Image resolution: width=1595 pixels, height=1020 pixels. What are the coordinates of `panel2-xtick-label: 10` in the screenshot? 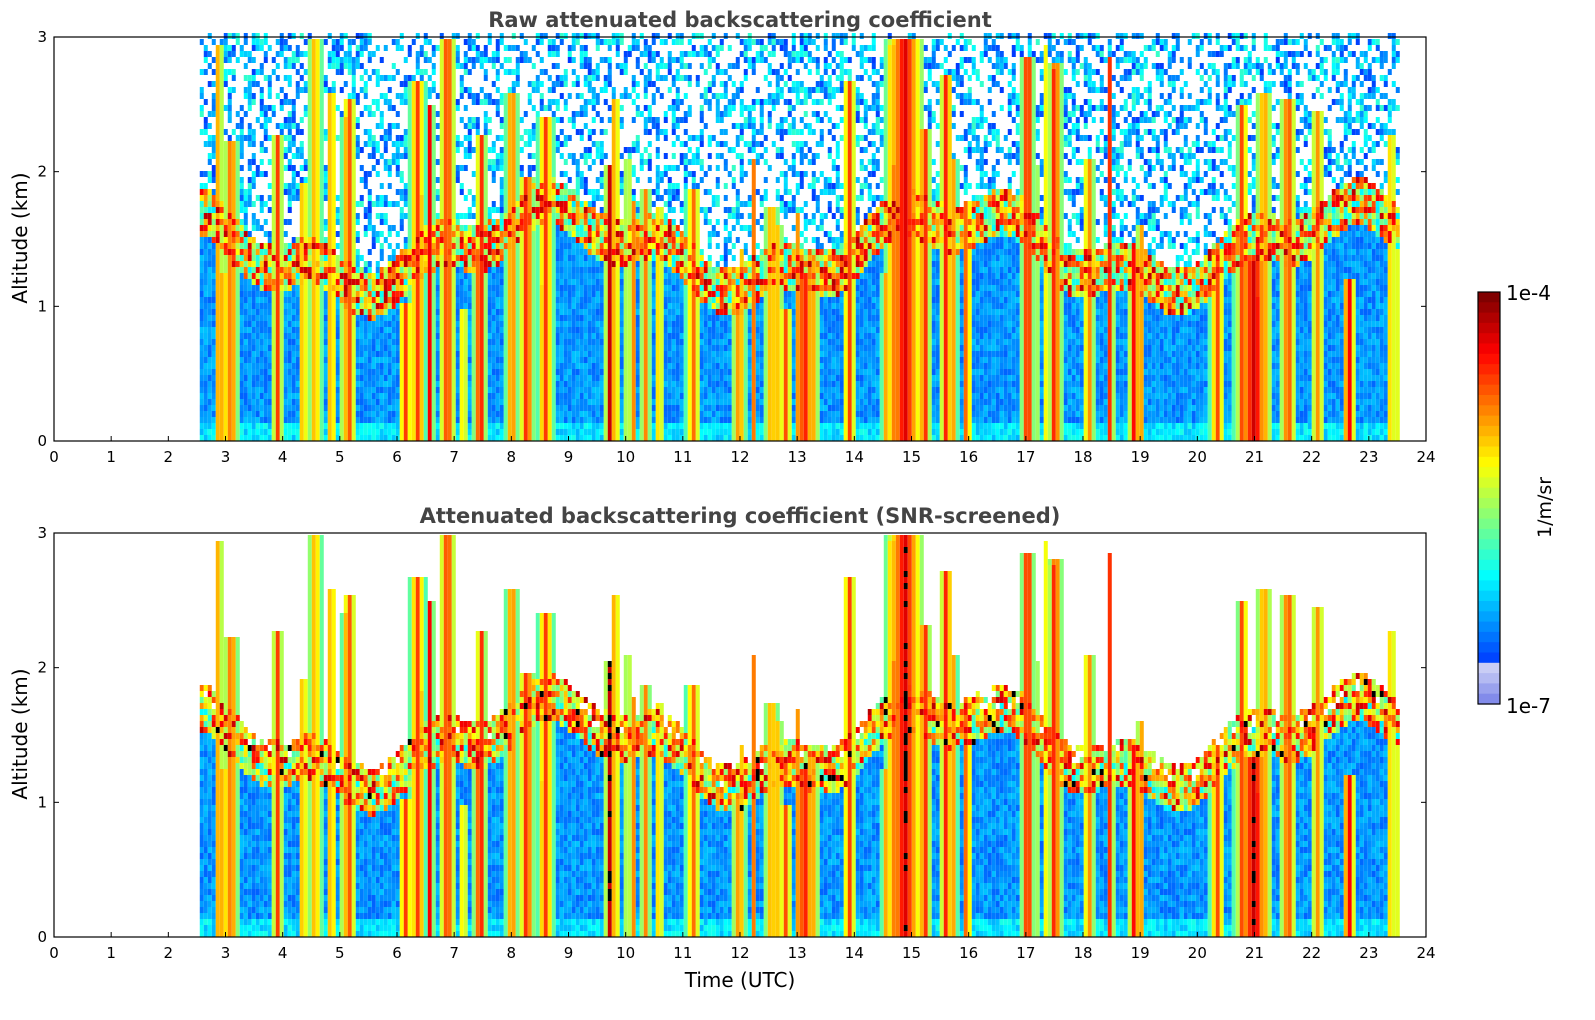 It's located at (625, 953).